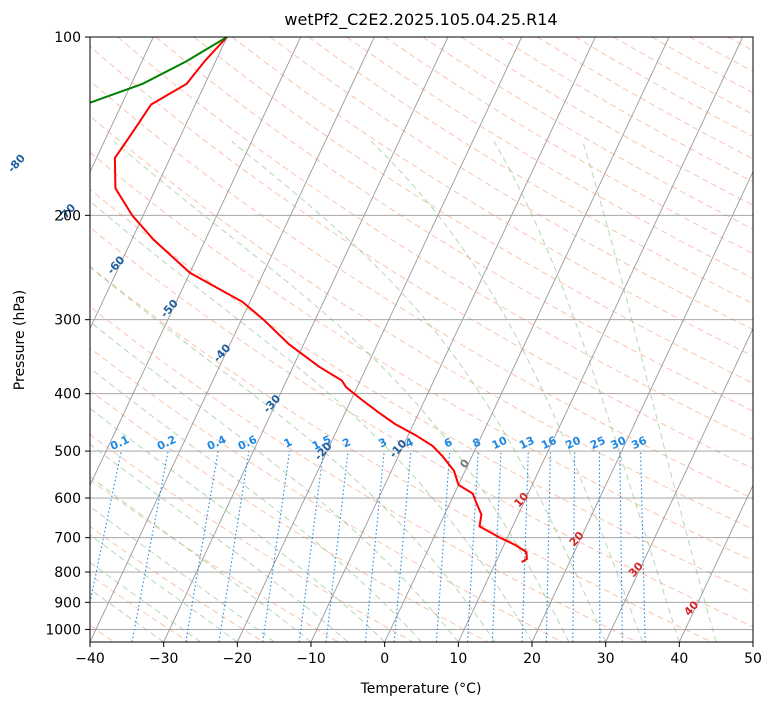  Describe the element at coordinates (20, 340) in the screenshot. I see `y-axis-label: Pressure (hPa)` at that location.